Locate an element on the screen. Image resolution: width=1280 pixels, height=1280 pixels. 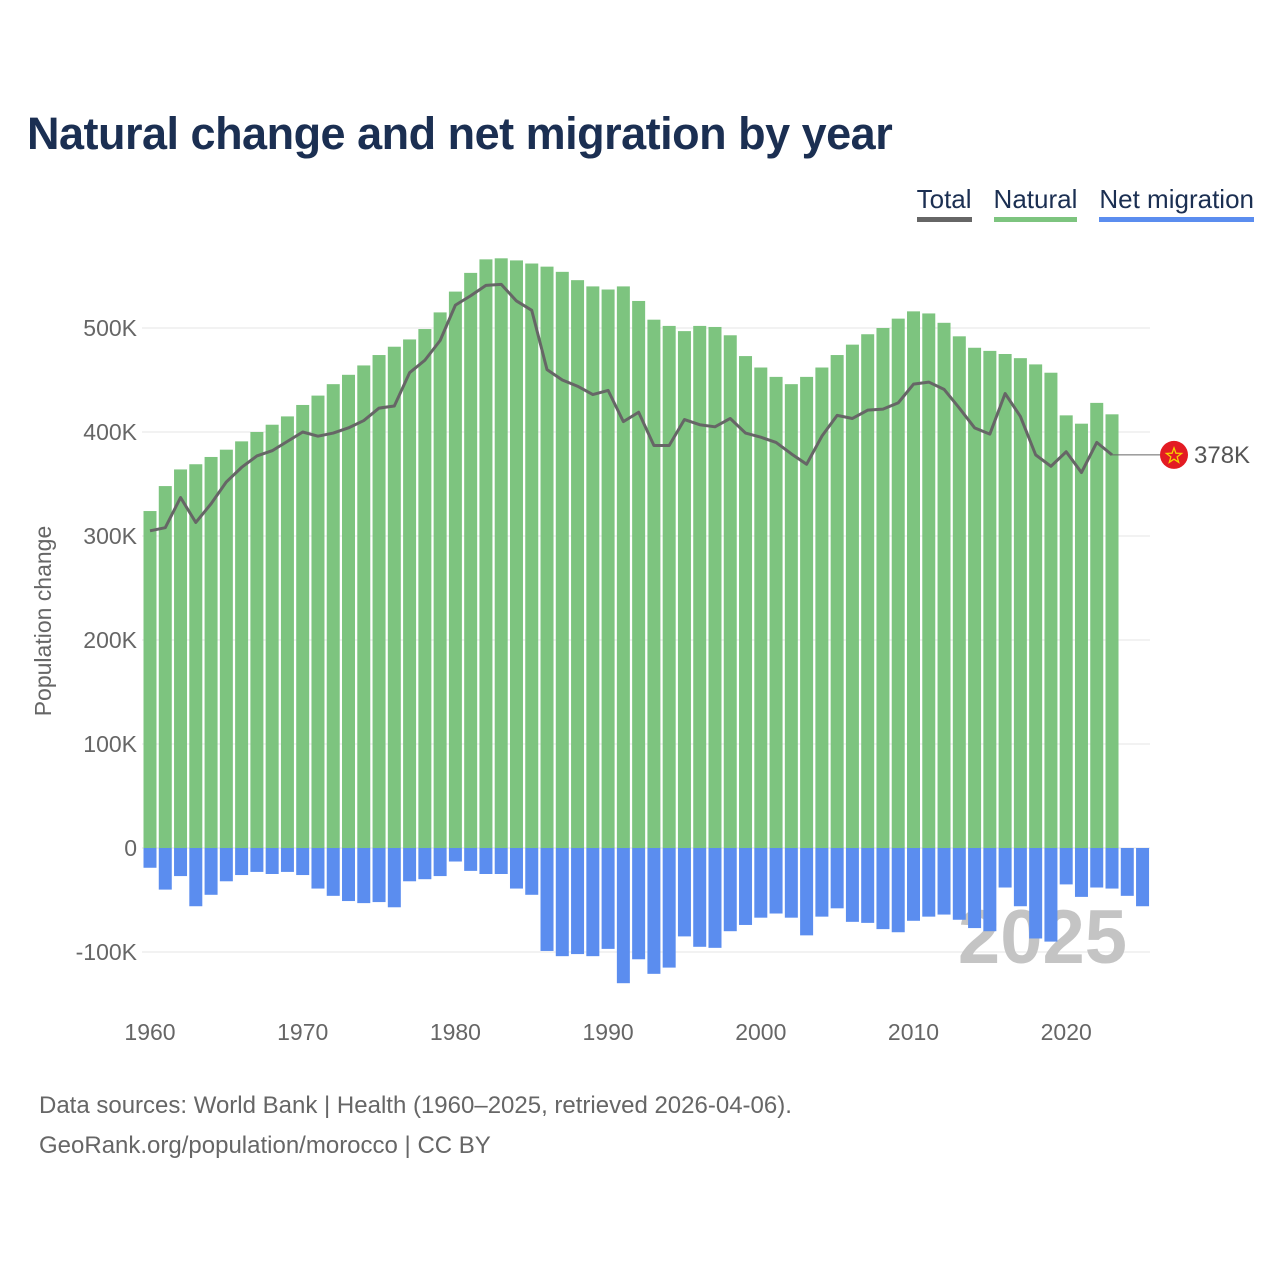
legend-net-migration: Net migration is located at coordinates (1176, 203).